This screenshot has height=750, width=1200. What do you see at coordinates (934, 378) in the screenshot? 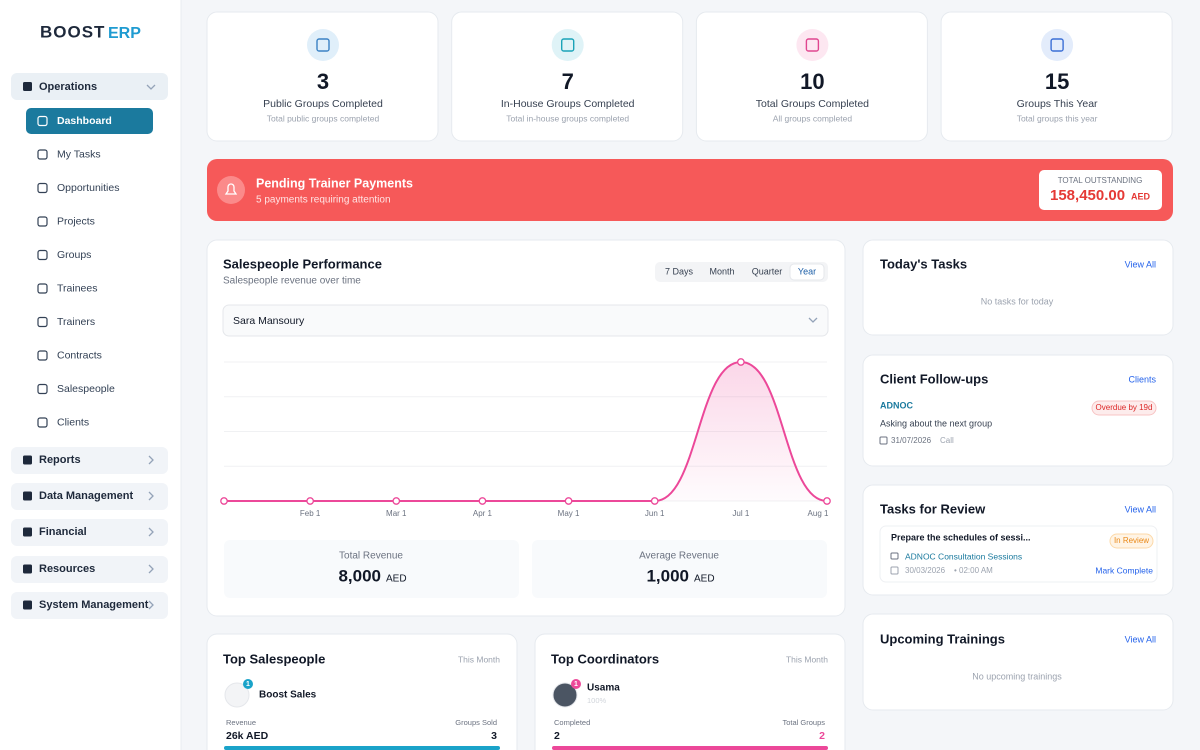
I see `panel-title: Client Follow-ups` at bounding box center [934, 378].